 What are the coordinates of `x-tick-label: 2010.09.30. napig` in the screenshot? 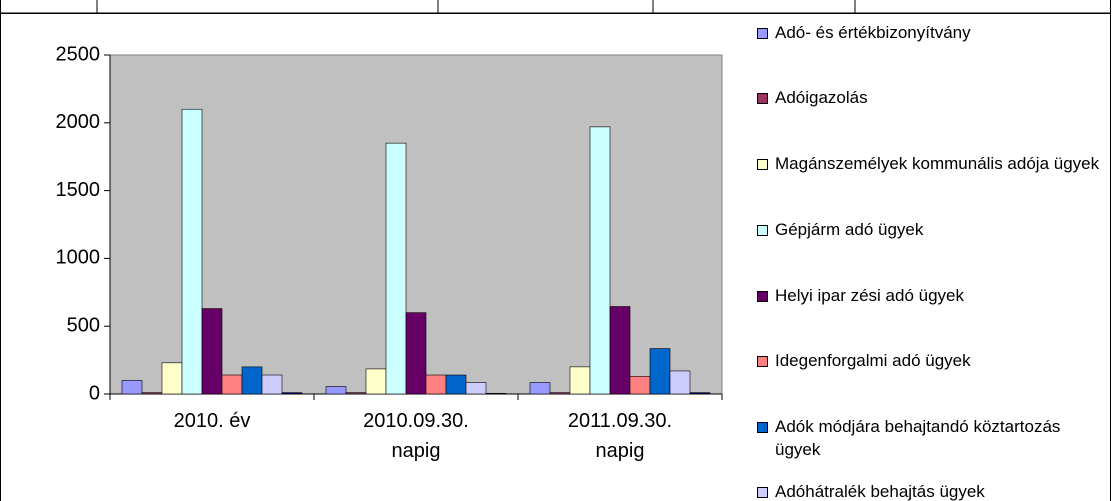 It's located at (416, 436).